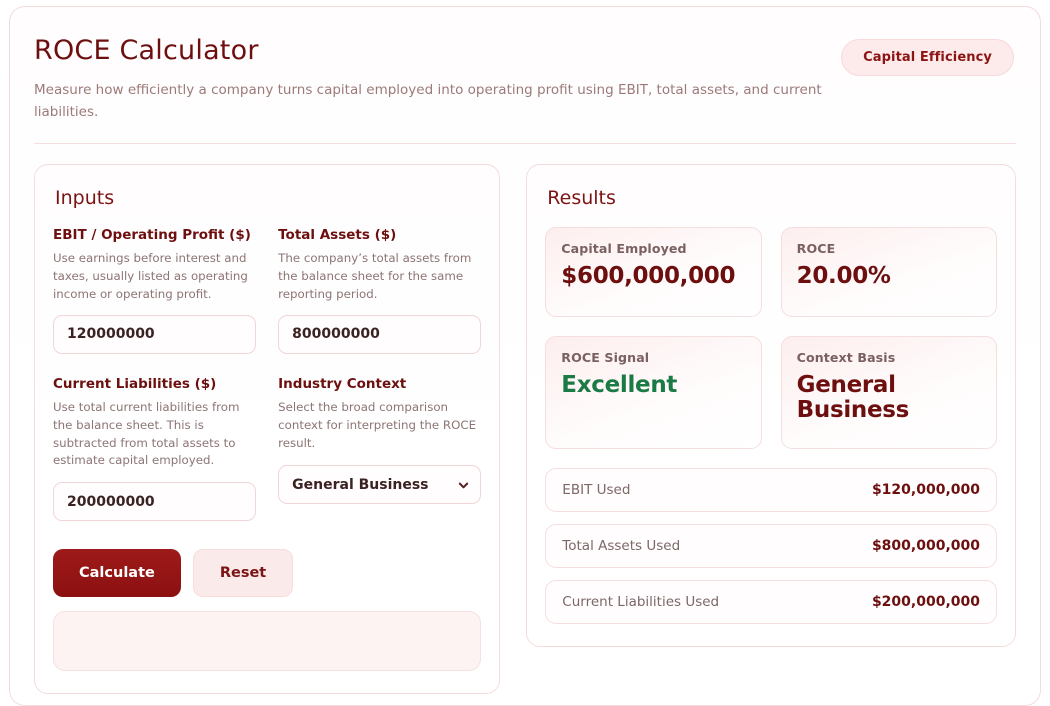 The image size is (1050, 706). What do you see at coordinates (843, 275) in the screenshot?
I see `stat-roce-value: 20.00%` at bounding box center [843, 275].